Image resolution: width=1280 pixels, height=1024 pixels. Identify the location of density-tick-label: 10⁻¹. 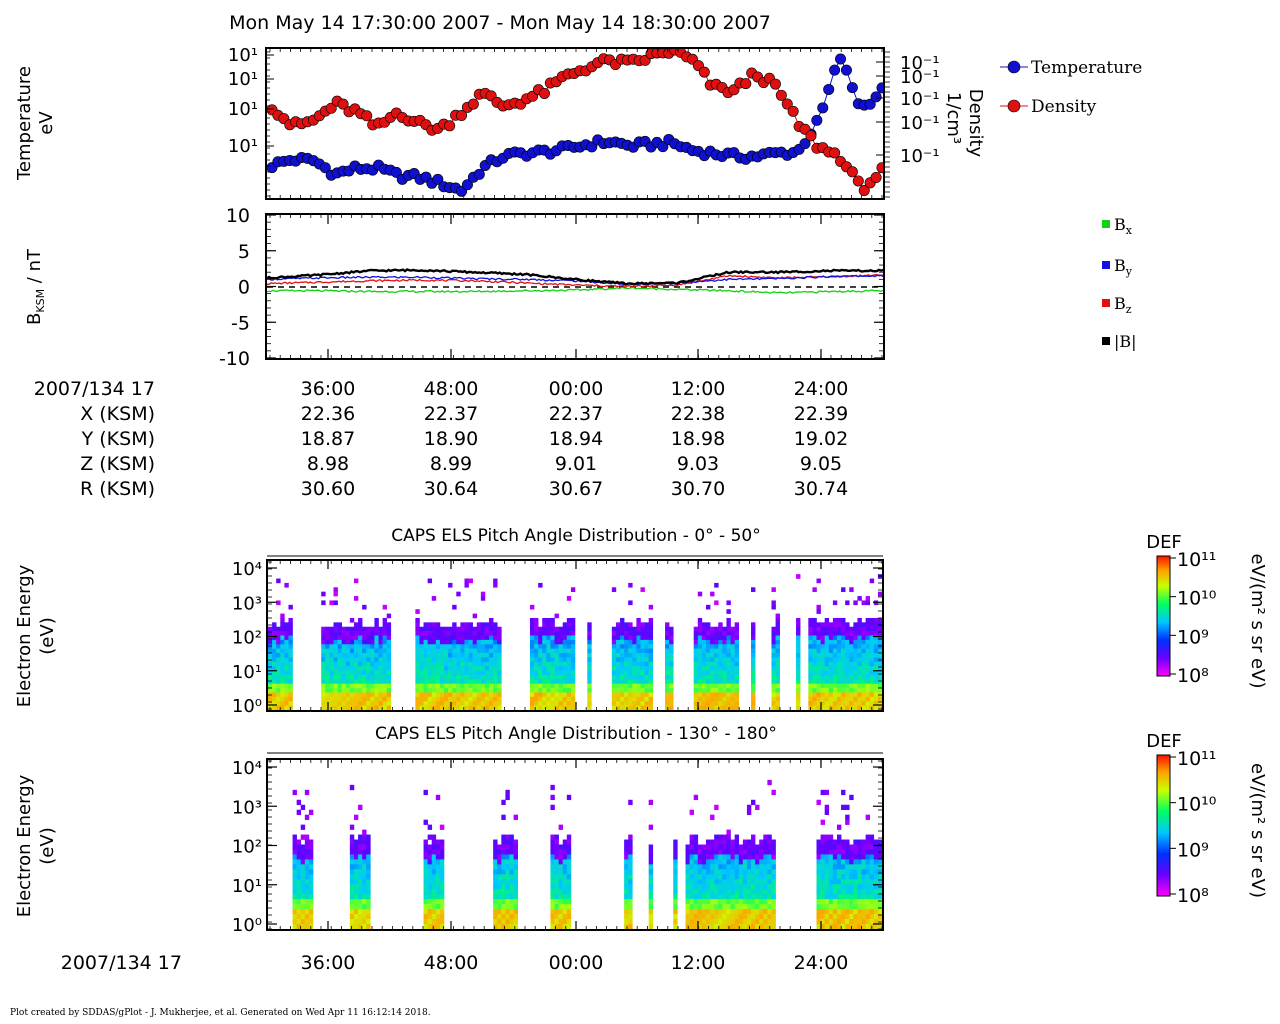
(920, 63).